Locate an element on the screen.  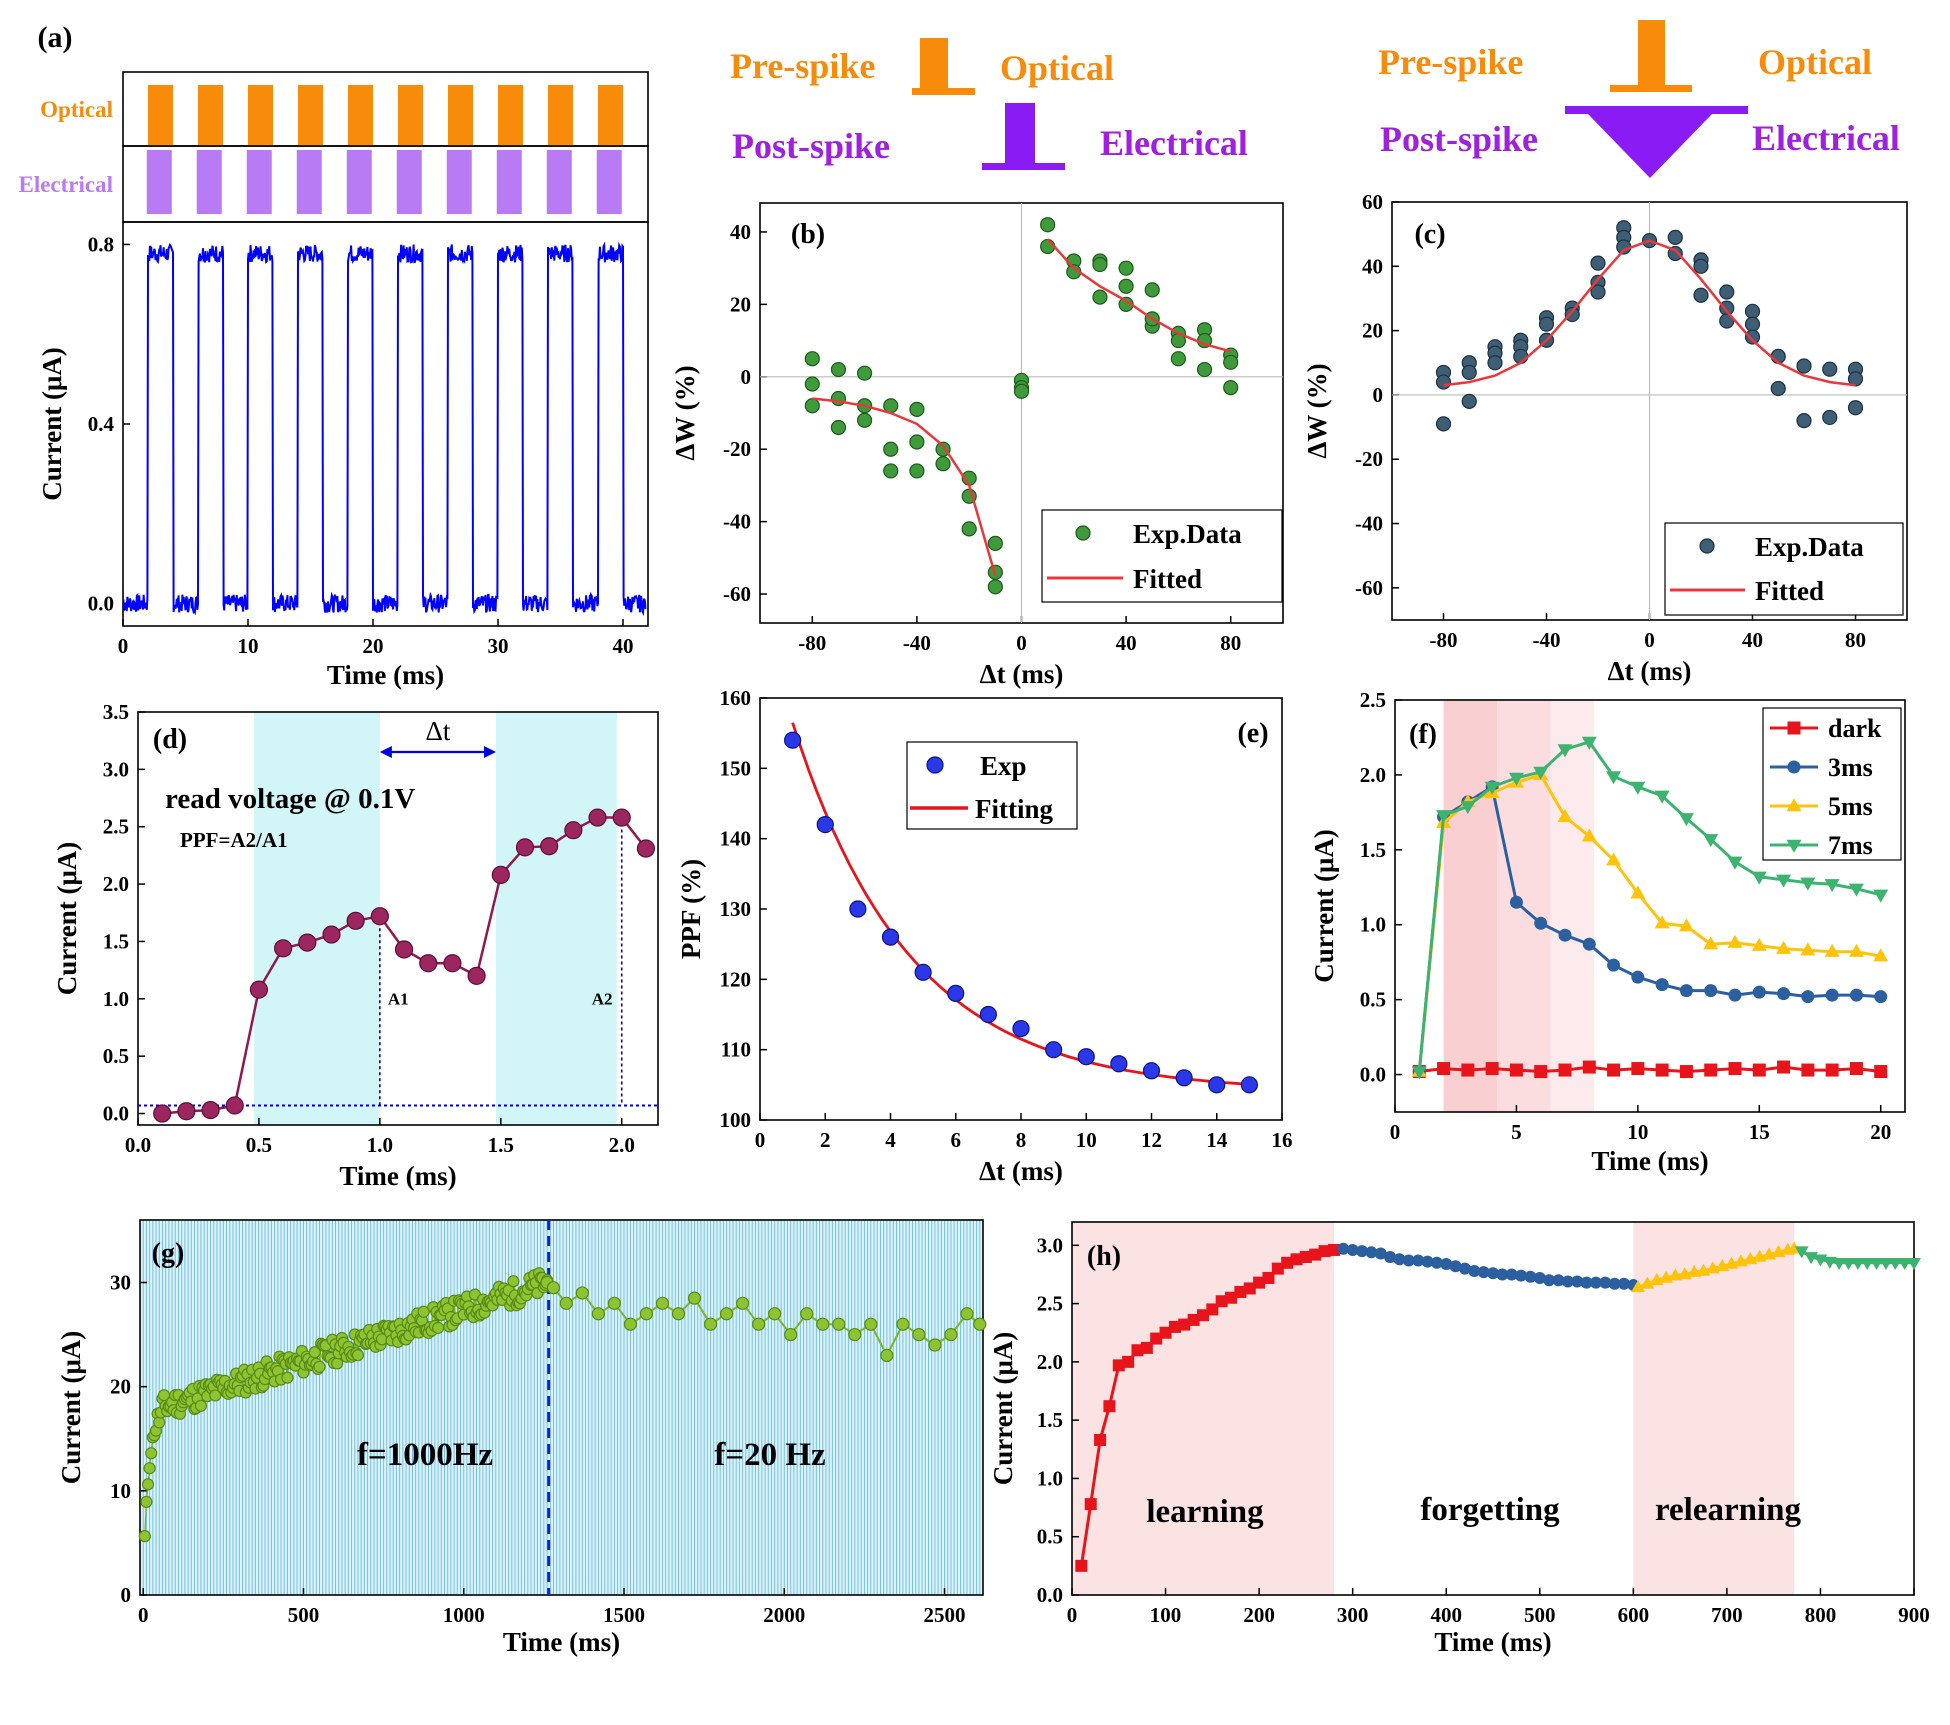
panel-label: (e) is located at coordinates (1252, 733).